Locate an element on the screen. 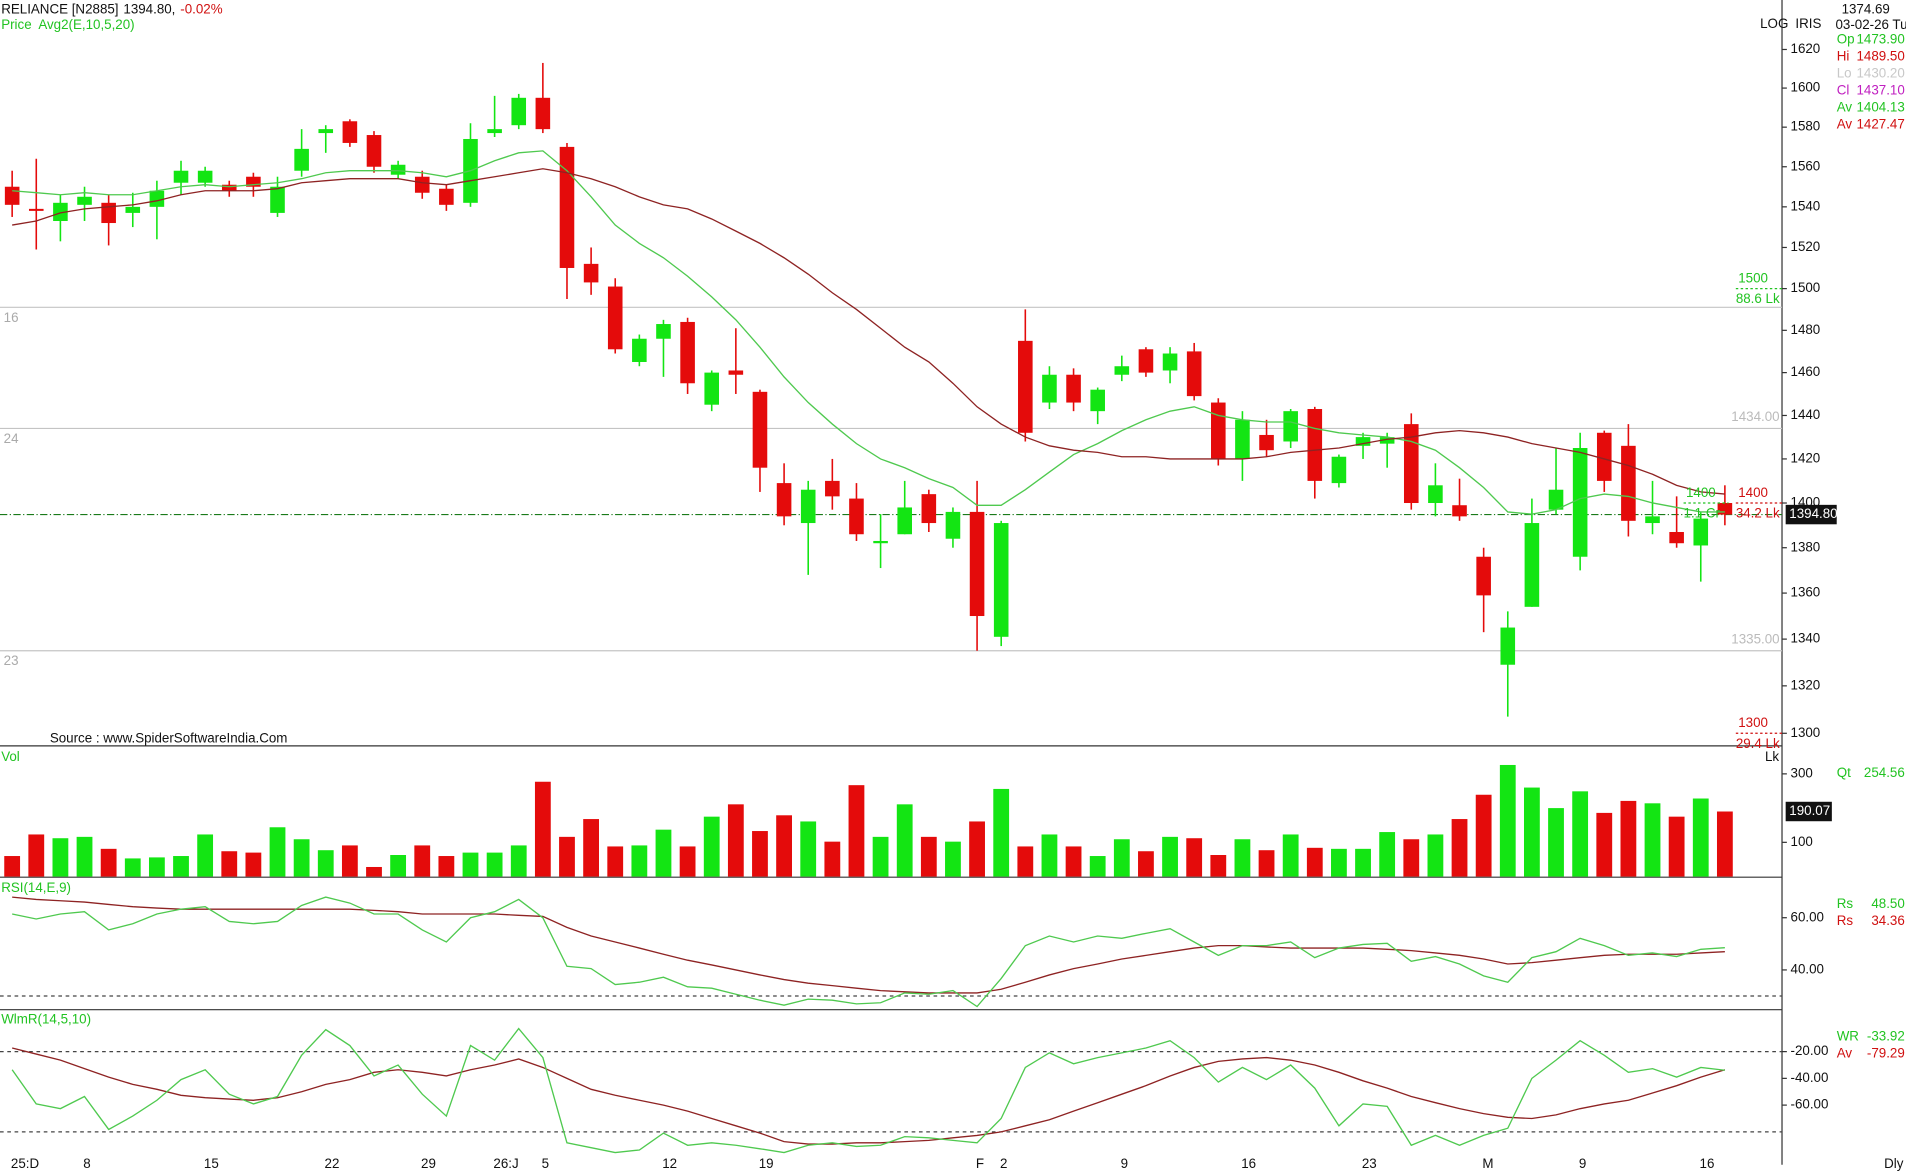 The width and height of the screenshot is (1906, 1172). x-tick-label: 8 is located at coordinates (86, 1163).